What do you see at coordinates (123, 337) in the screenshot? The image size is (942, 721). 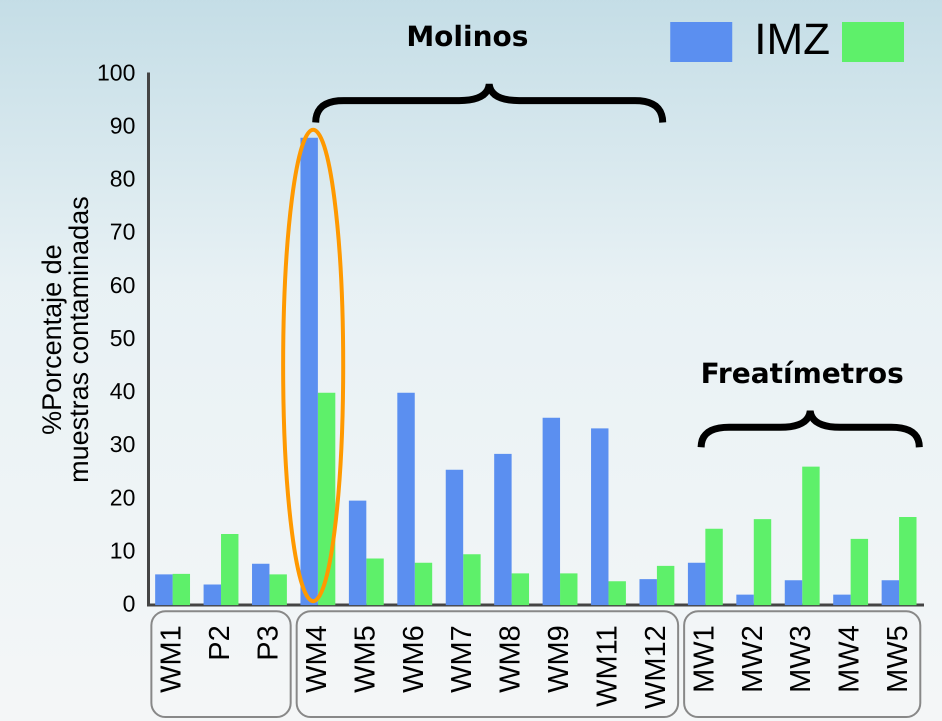 I see `y-tick-label: 50` at bounding box center [123, 337].